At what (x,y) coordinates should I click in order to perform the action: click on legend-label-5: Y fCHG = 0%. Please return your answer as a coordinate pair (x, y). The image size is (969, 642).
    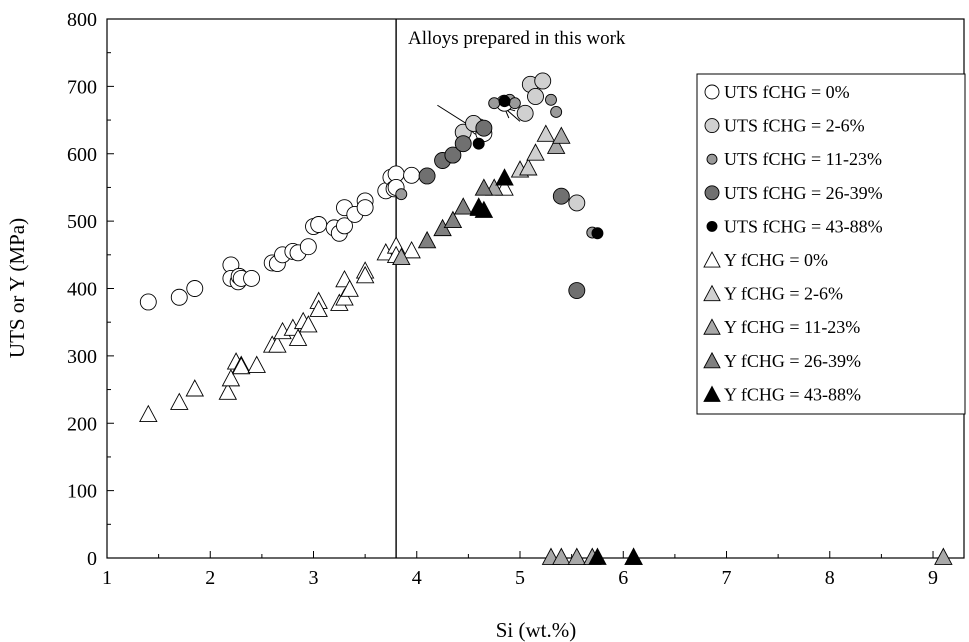
    Looking at the image, I should click on (776, 260).